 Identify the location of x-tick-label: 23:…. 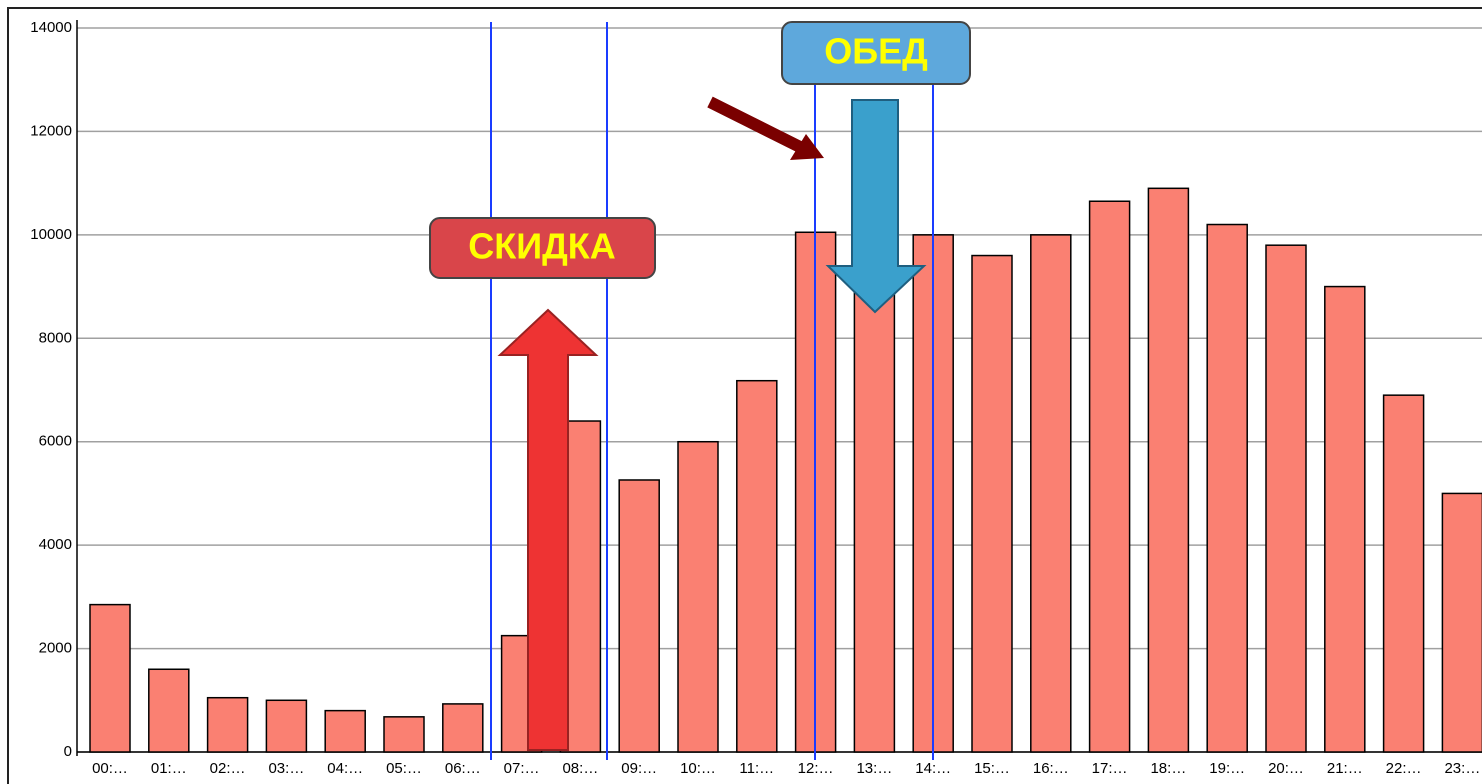
(1462, 768).